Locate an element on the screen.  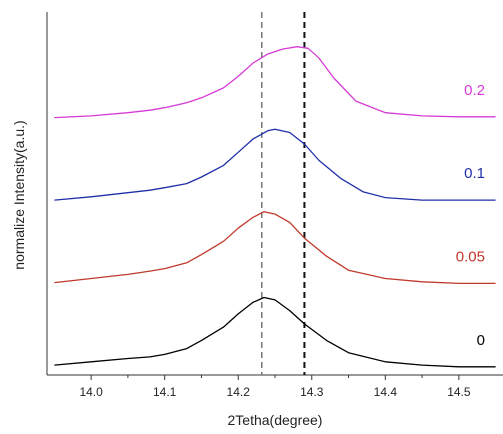
y-axis-title: normalize Intensity(a.u.) is located at coordinates (19, 194).